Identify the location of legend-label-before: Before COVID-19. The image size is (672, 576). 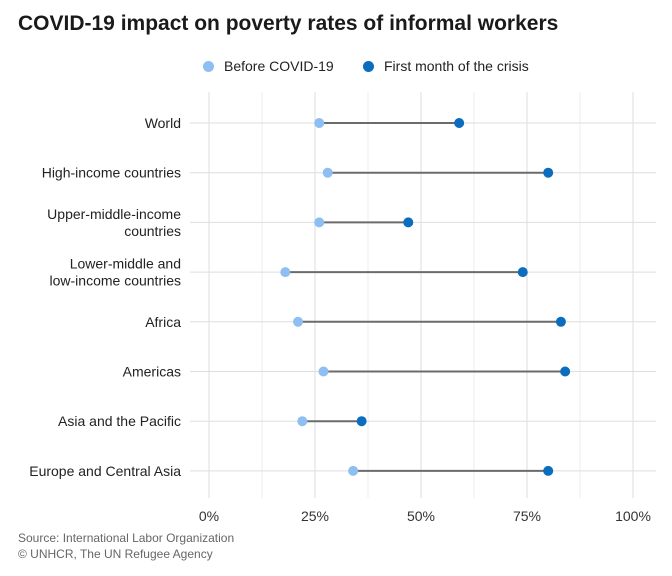
(279, 66).